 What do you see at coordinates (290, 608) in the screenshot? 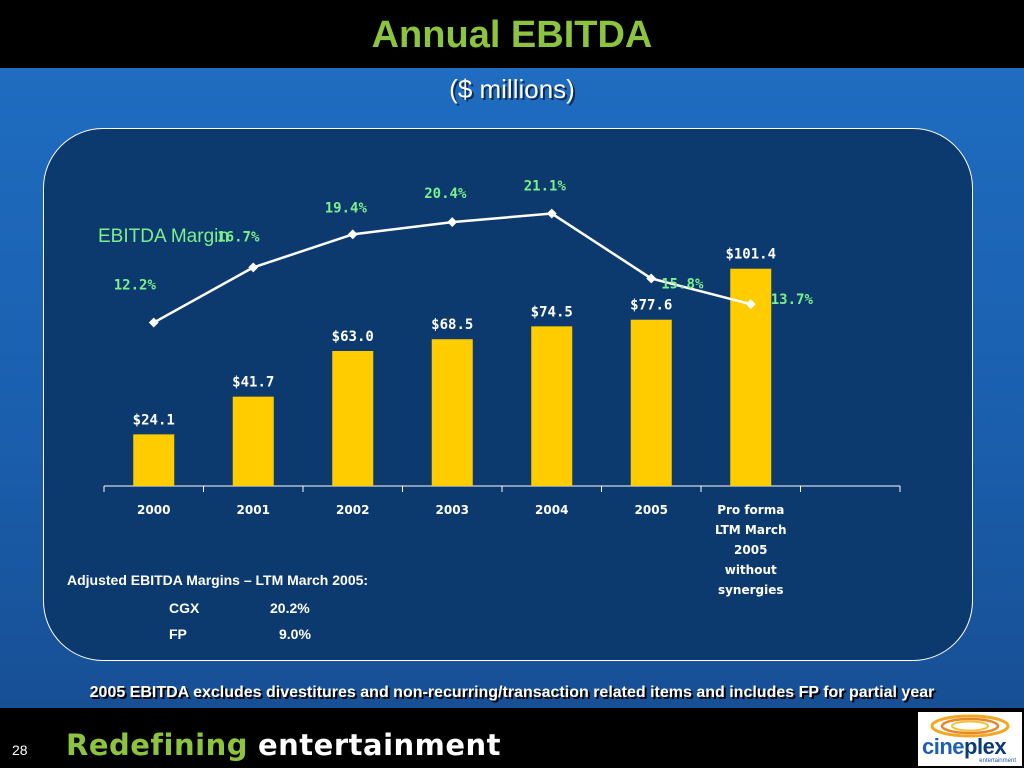
I see `margin-row-value-cgx: 20.2%` at bounding box center [290, 608].